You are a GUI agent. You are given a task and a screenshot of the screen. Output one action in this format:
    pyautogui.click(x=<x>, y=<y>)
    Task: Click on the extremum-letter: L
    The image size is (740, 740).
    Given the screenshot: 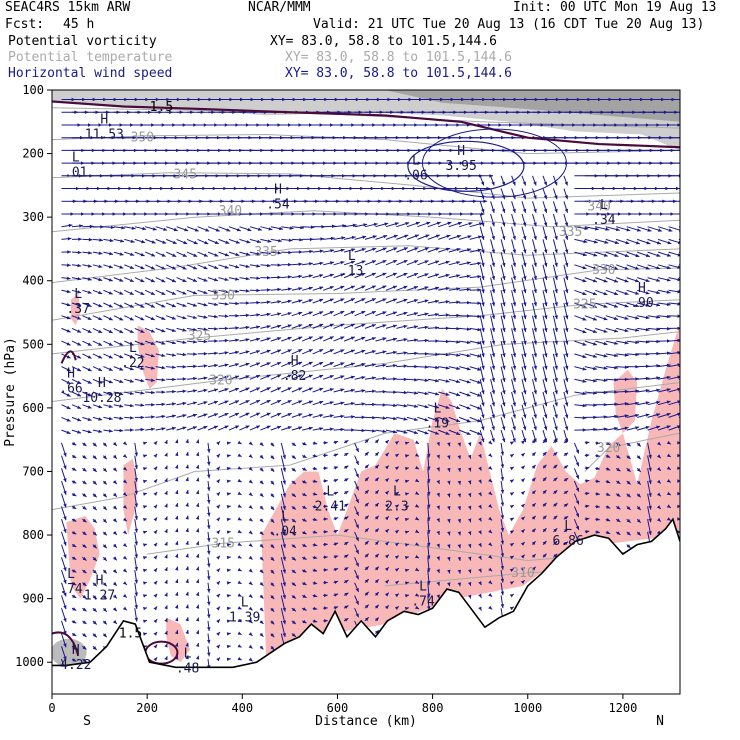 What is the action you would take?
    pyautogui.click(x=133, y=348)
    